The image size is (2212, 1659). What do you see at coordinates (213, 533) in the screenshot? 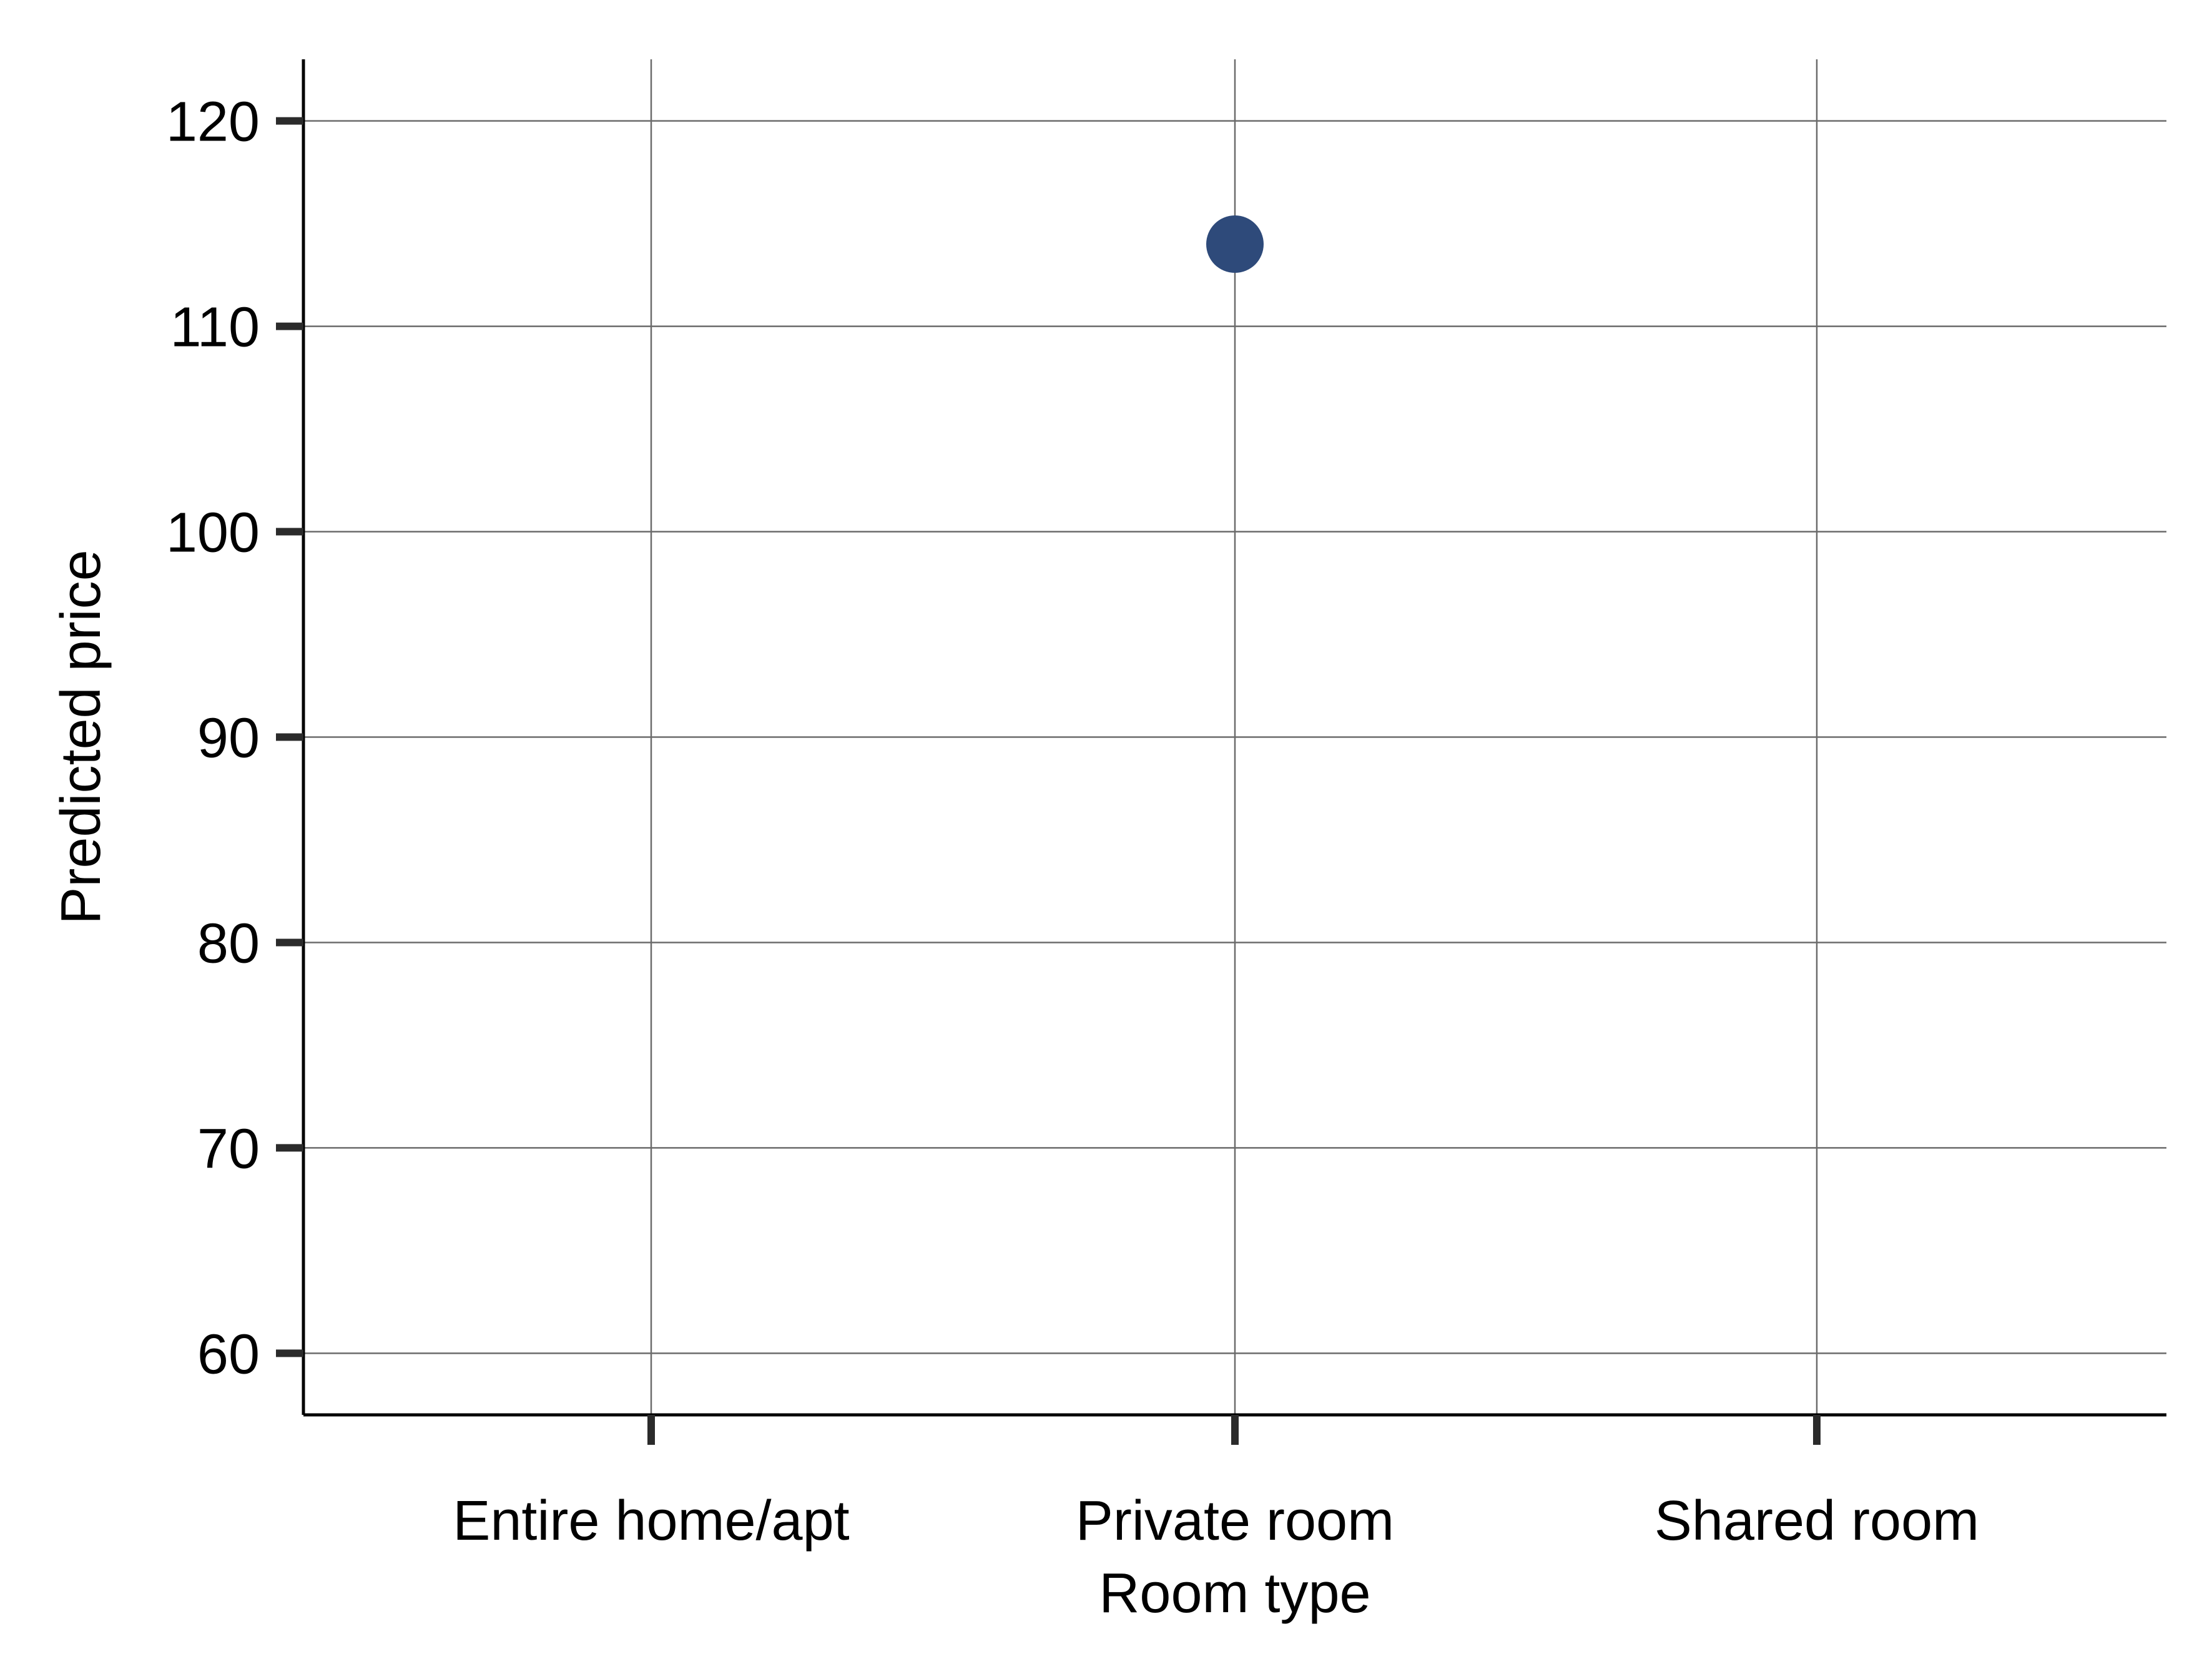
I see `y-tick-label: 100` at bounding box center [213, 533].